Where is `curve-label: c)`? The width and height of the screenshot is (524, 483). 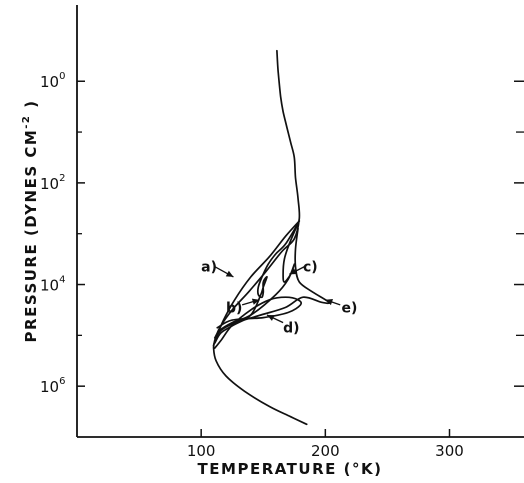 curve-label: c) is located at coordinates (310, 268).